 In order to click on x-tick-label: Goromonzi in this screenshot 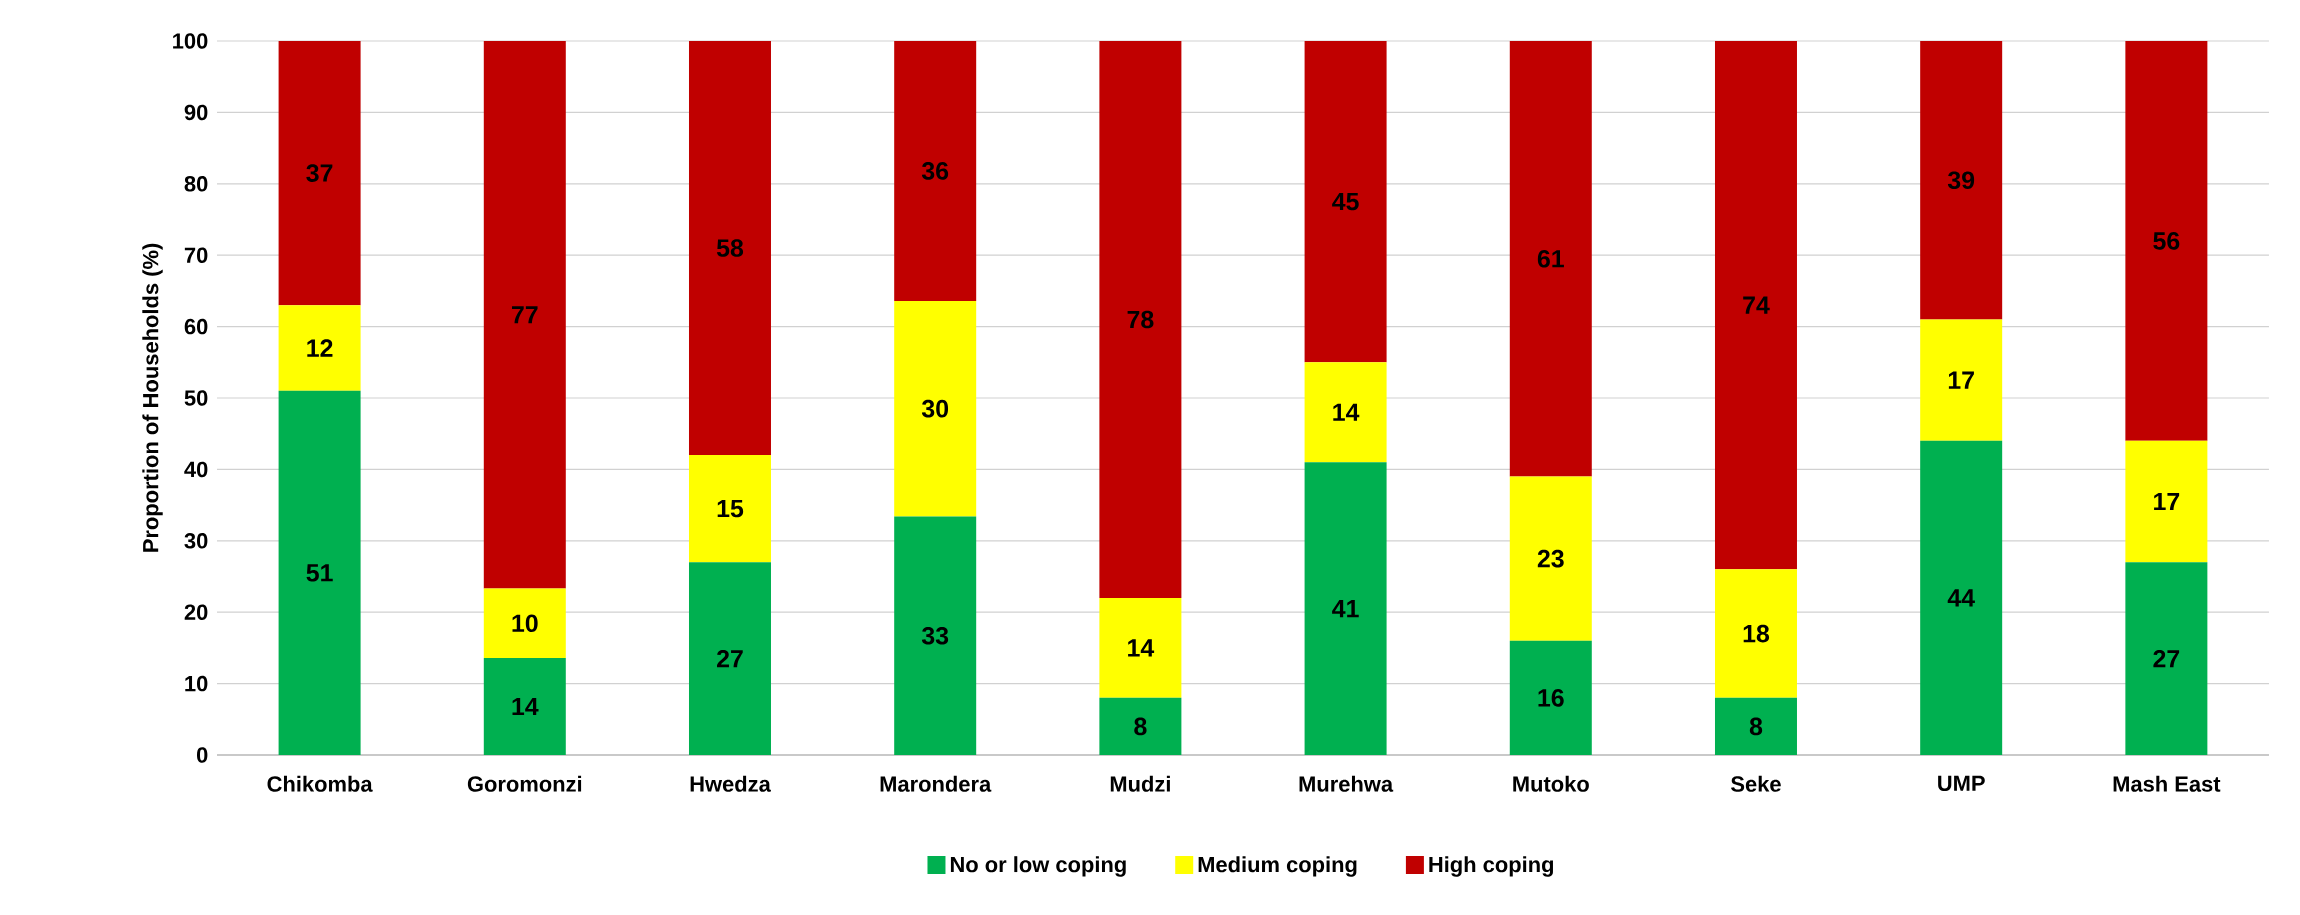, I will do `click(524, 783)`.